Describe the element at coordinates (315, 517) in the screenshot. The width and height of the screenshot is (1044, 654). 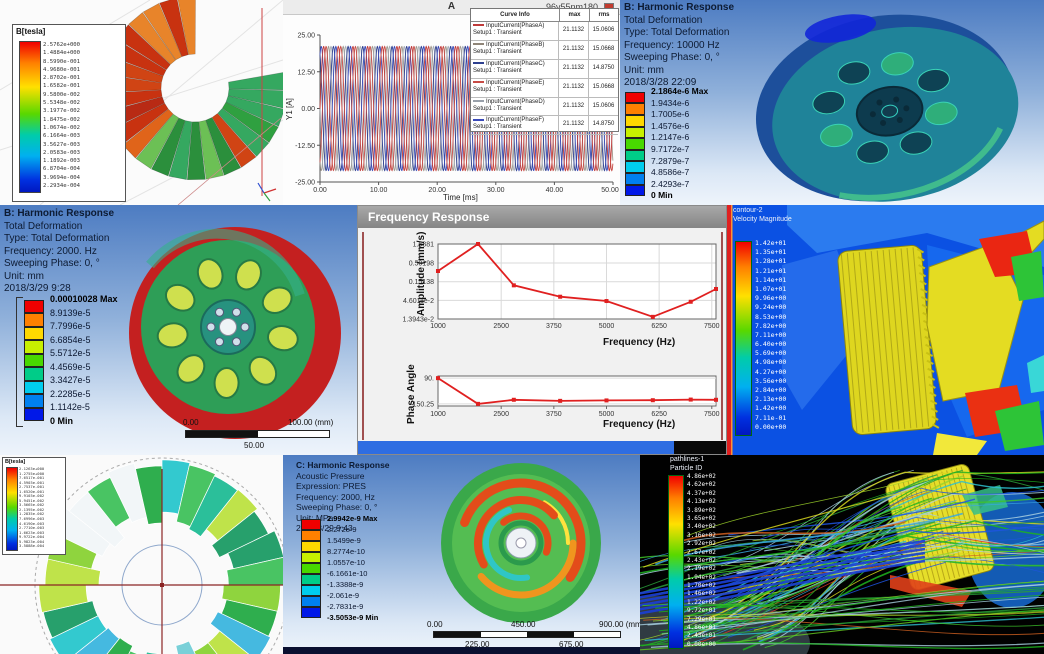
I see `result-header-line: Unit: MPa` at that location.